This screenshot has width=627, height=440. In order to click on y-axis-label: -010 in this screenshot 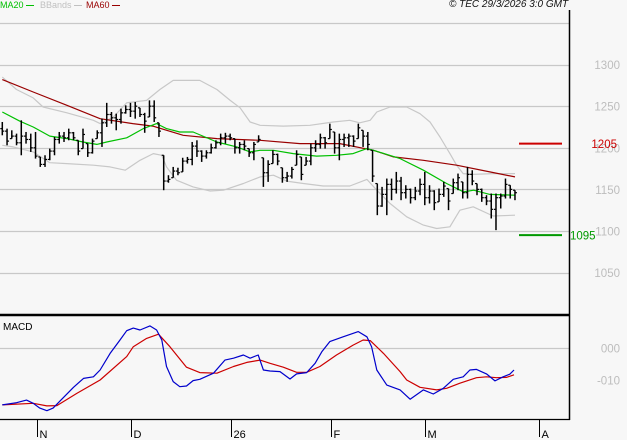, I will do `click(608, 381)`.